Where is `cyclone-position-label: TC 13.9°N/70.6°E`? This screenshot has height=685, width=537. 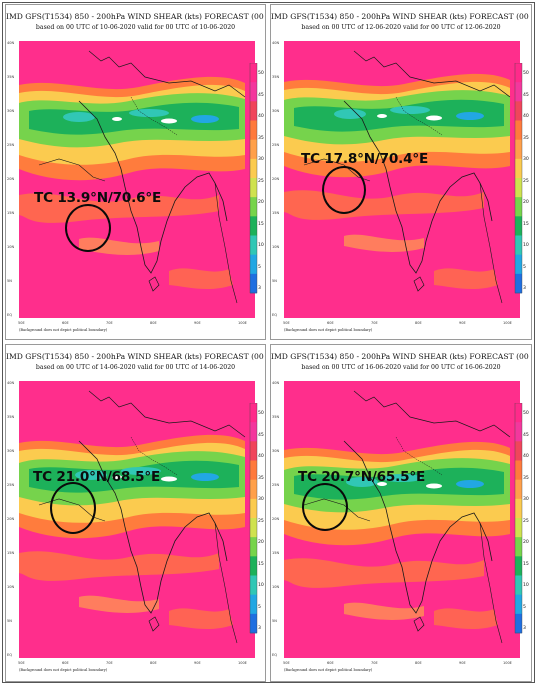
cyclone-position-label: TC 13.9°N/70.6°E is located at coordinates (98, 198).